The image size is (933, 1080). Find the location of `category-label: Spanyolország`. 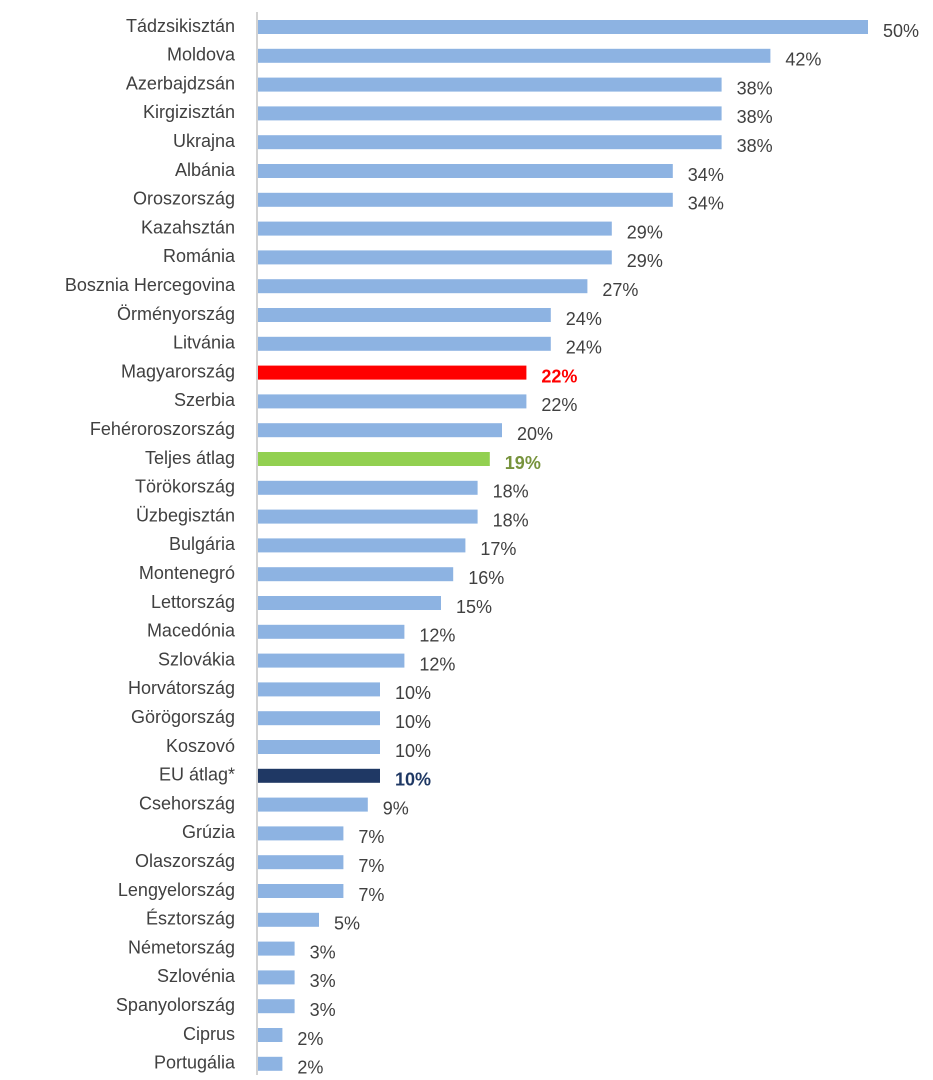

category-label: Spanyolország is located at coordinates (175, 1005).